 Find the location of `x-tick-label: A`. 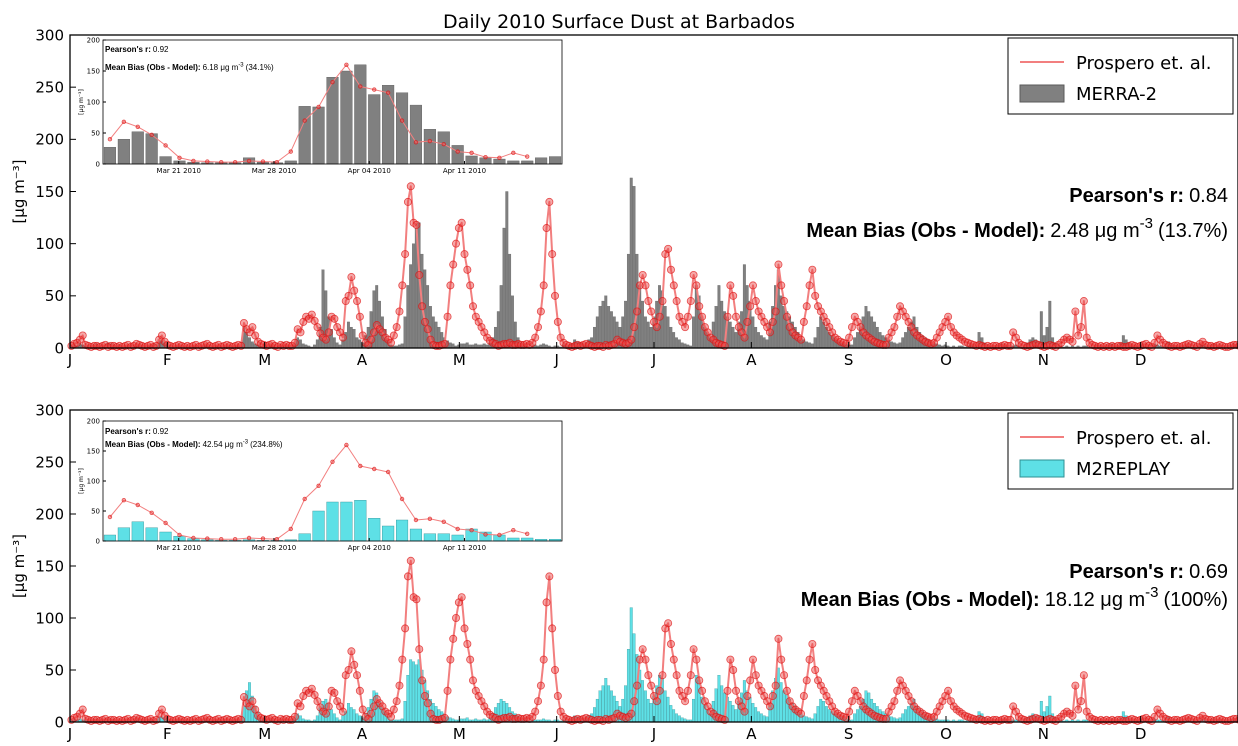

x-tick-label: A is located at coordinates (751, 360).